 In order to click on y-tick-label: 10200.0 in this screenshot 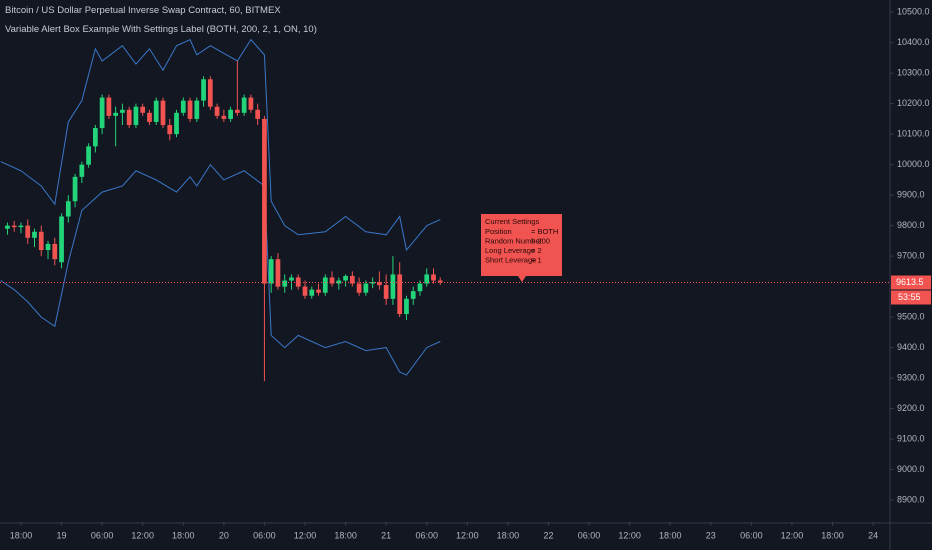, I will do `click(913, 103)`.